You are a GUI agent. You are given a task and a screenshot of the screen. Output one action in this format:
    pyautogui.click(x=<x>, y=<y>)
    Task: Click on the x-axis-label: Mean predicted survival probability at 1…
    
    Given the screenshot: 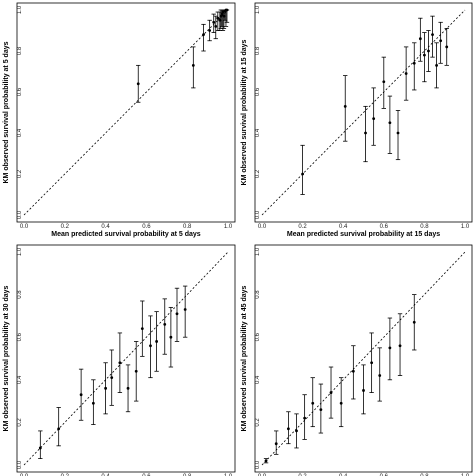 What is the action you would take?
    pyautogui.click(x=363, y=234)
    